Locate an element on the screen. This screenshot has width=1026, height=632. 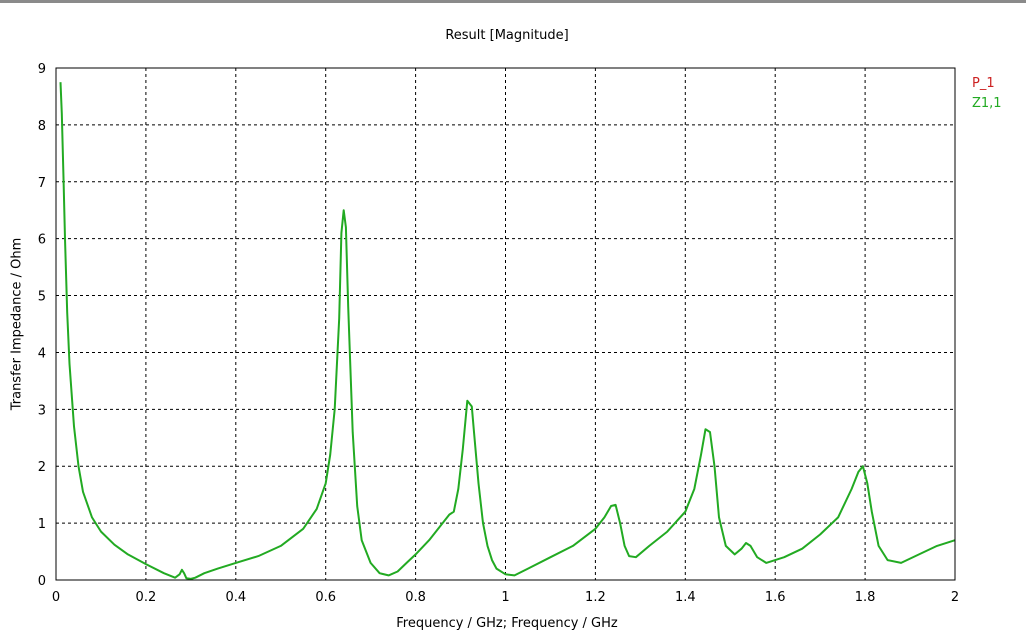
x-axis-label: Frequency / GHz; Frequency / GHz is located at coordinates (507, 623).